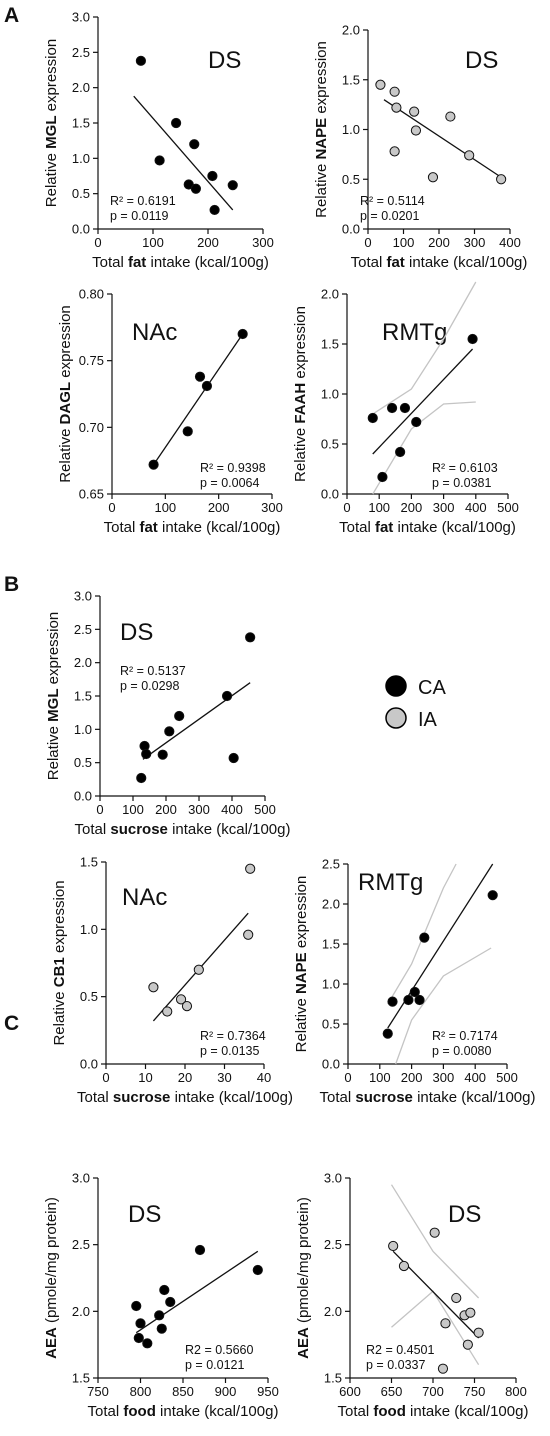  Describe the element at coordinates (11, 584) in the screenshot. I see `panel-letter-b: B` at that location.